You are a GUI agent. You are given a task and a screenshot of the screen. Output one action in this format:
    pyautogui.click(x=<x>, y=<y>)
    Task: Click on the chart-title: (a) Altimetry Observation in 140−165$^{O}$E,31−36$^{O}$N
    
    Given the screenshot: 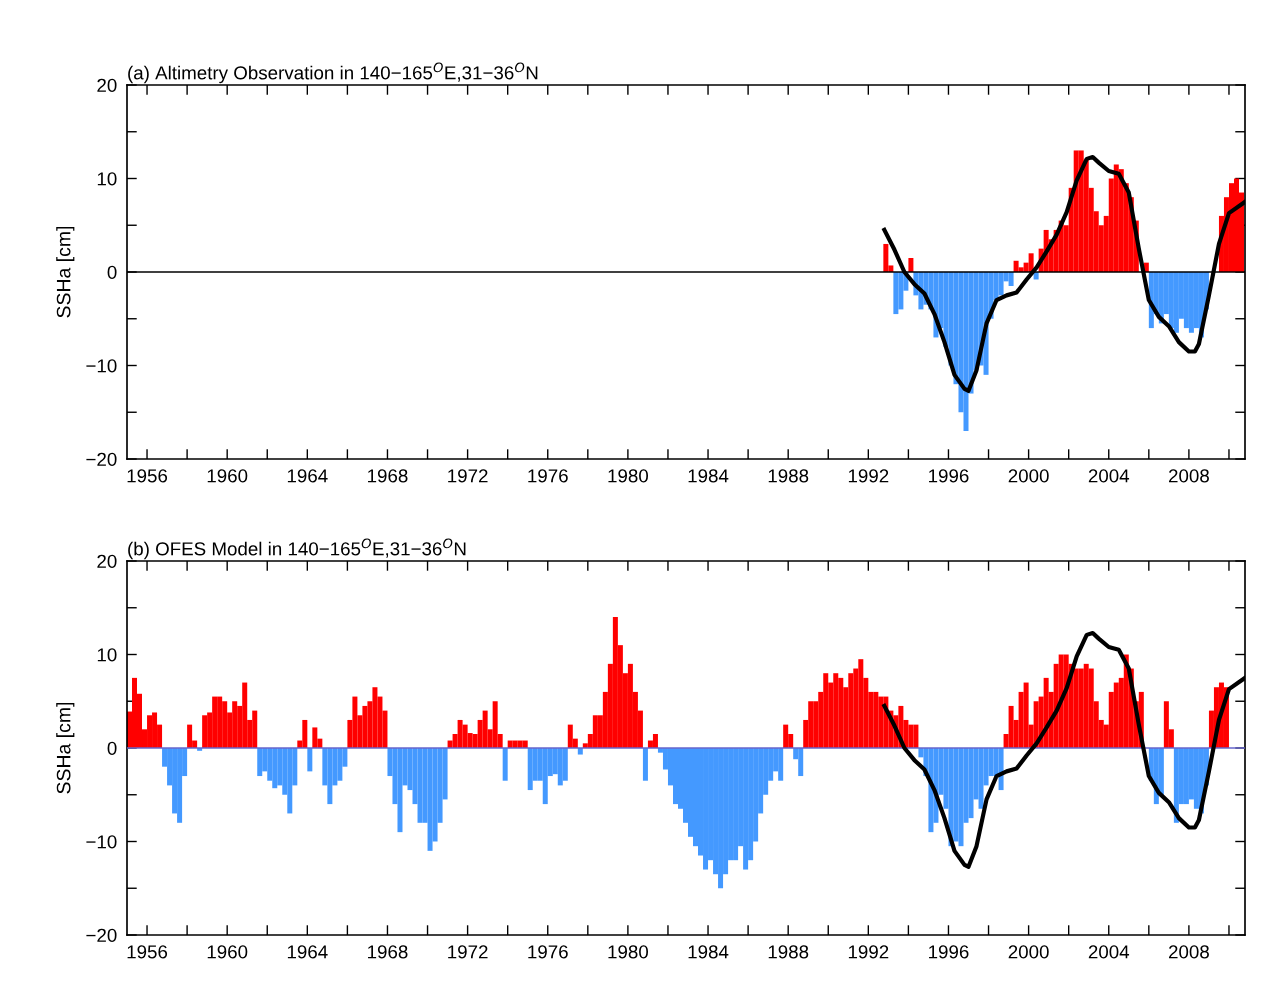 What is the action you would take?
    pyautogui.click(x=333, y=73)
    